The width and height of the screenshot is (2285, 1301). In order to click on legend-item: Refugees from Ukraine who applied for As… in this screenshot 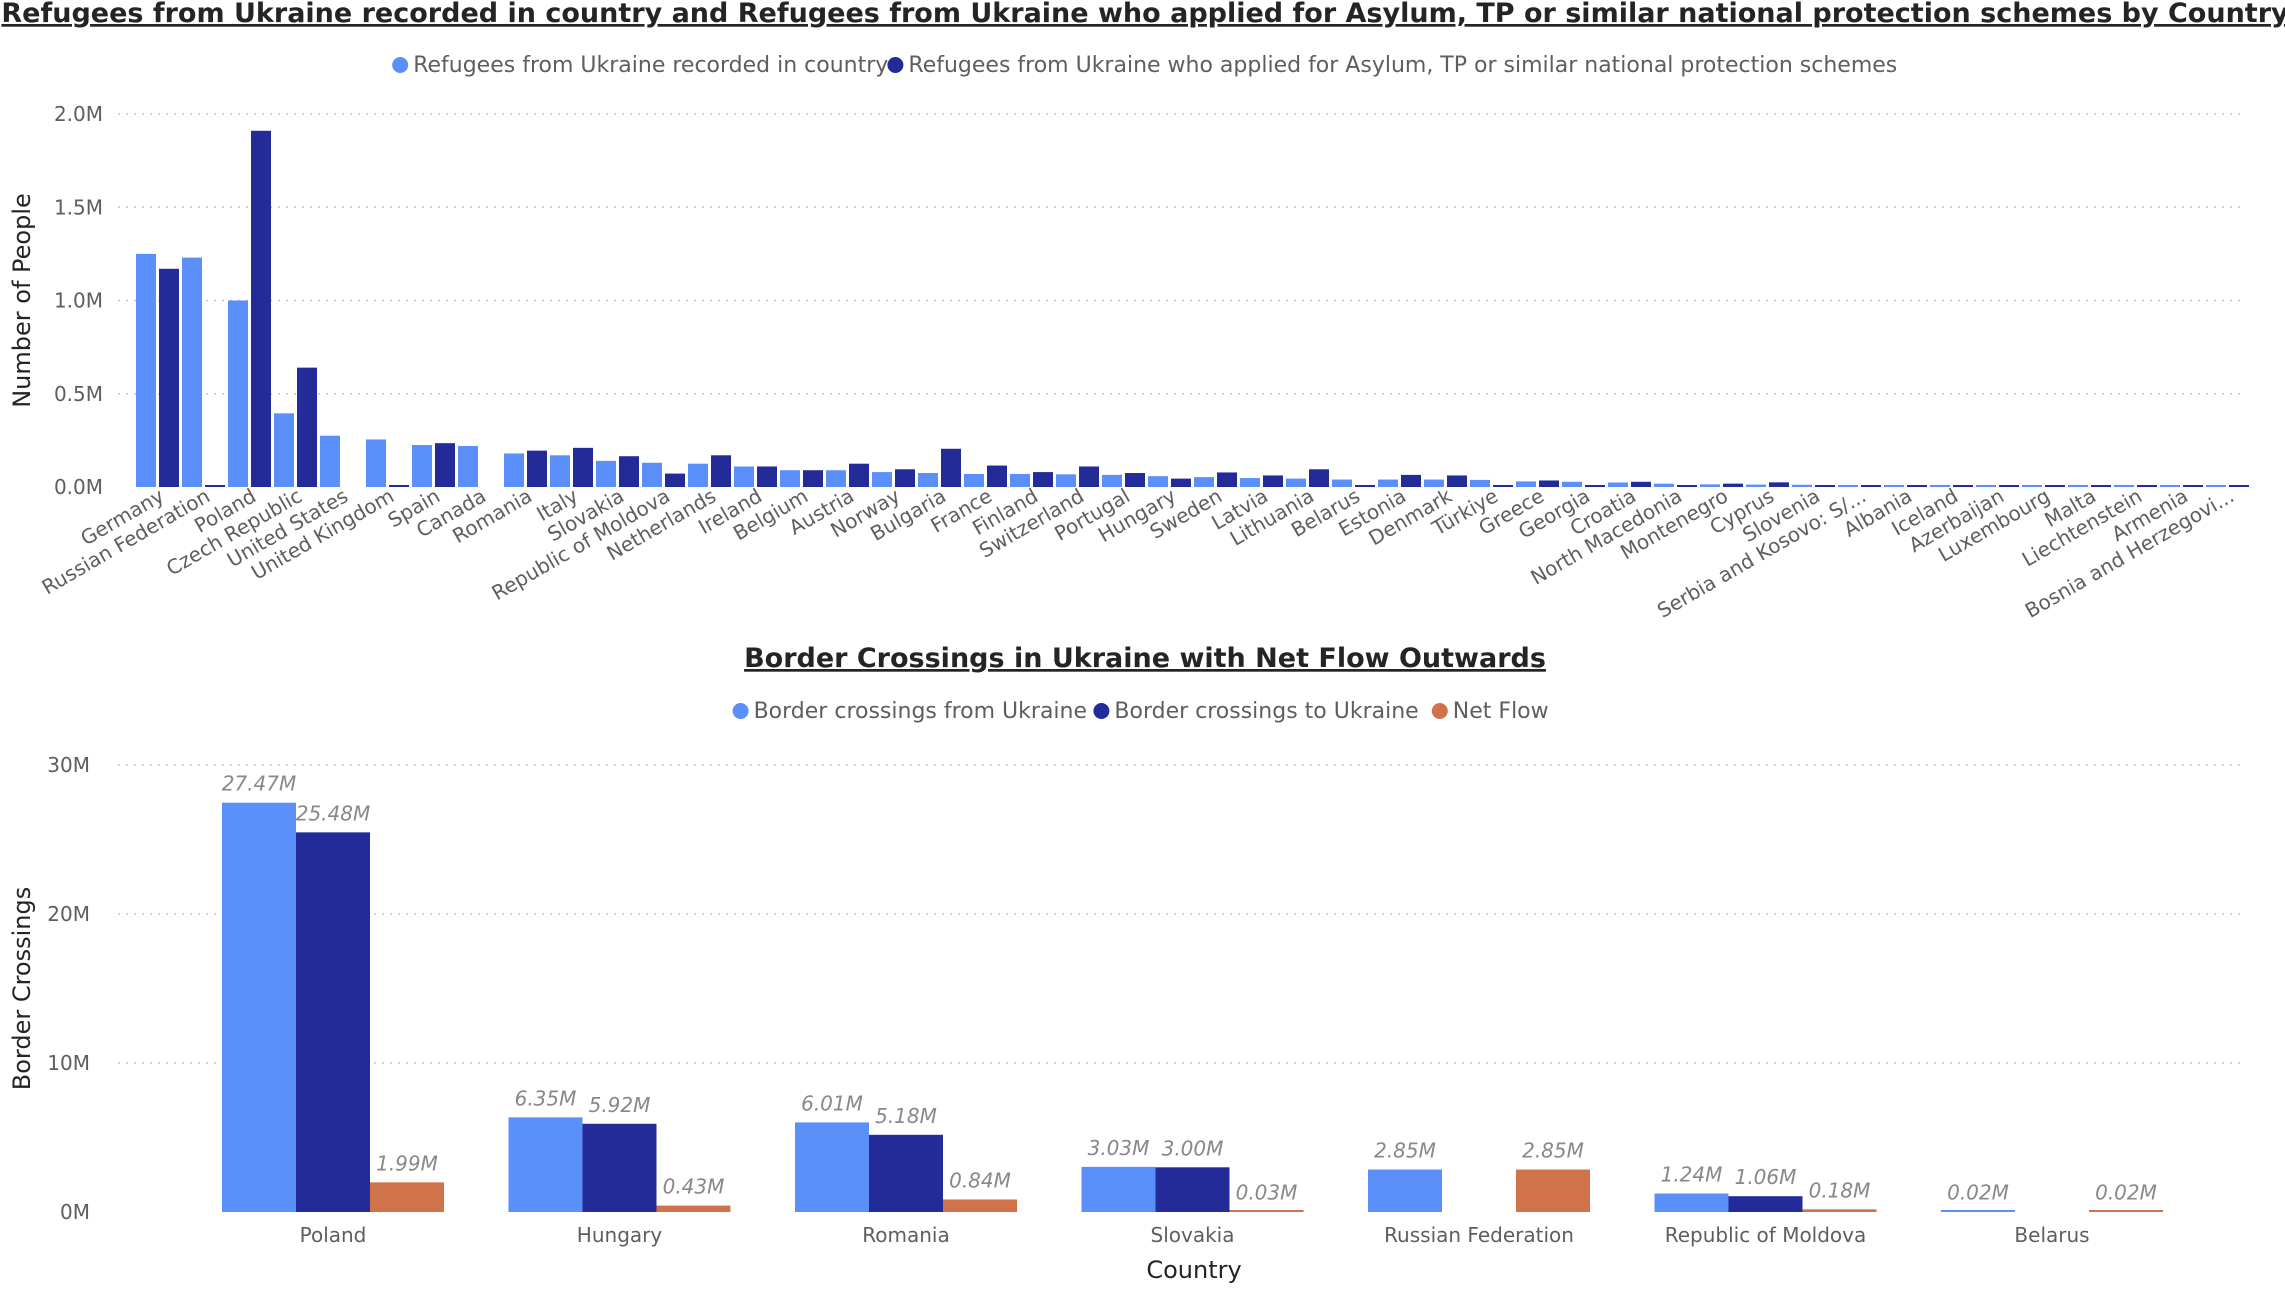, I will do `click(1392, 65)`.